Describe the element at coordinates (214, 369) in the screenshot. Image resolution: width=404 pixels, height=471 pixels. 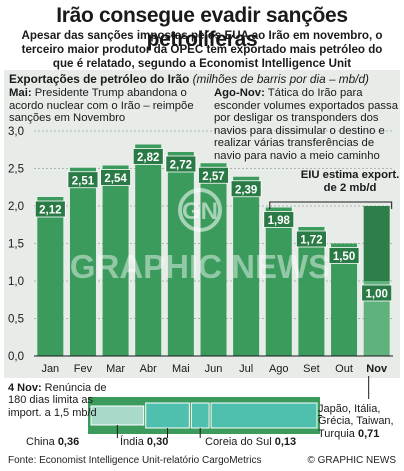
I see `category-label: Jun` at that location.